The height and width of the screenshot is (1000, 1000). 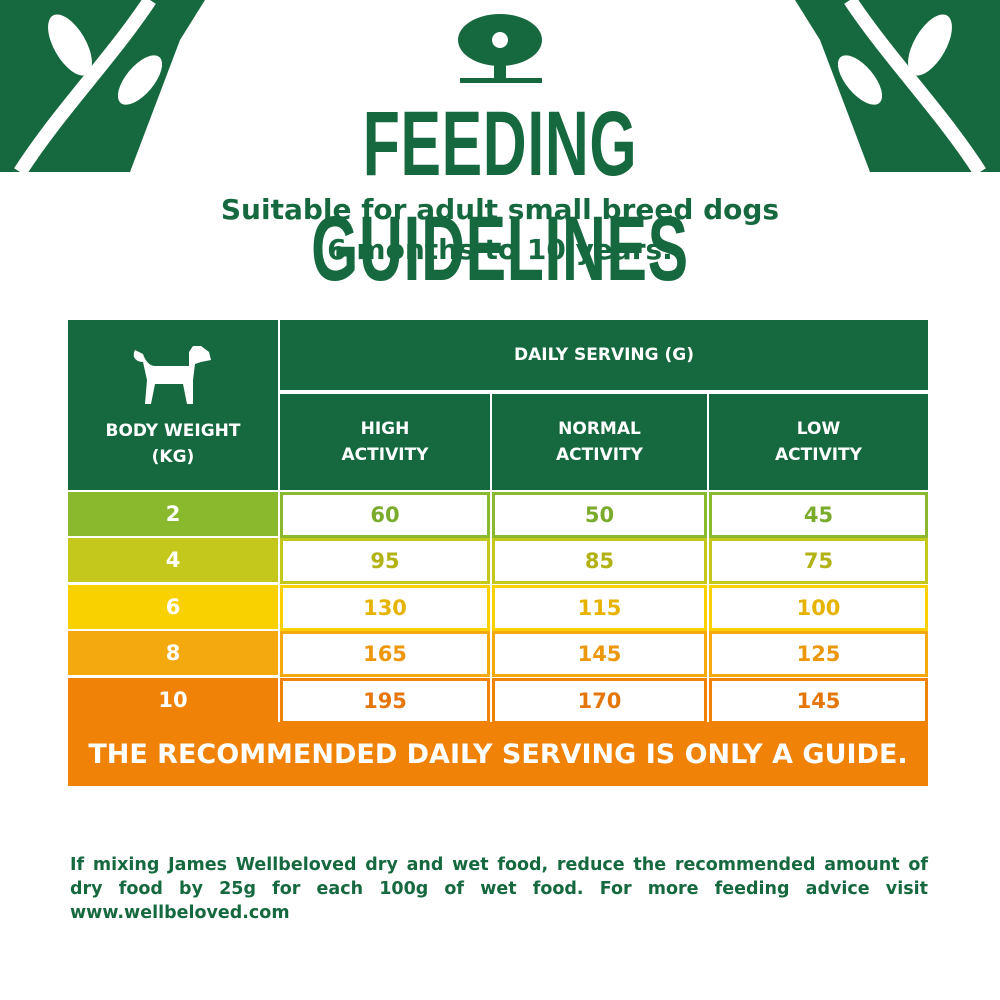 What do you see at coordinates (173, 560) in the screenshot?
I see `weight-cell: 4` at bounding box center [173, 560].